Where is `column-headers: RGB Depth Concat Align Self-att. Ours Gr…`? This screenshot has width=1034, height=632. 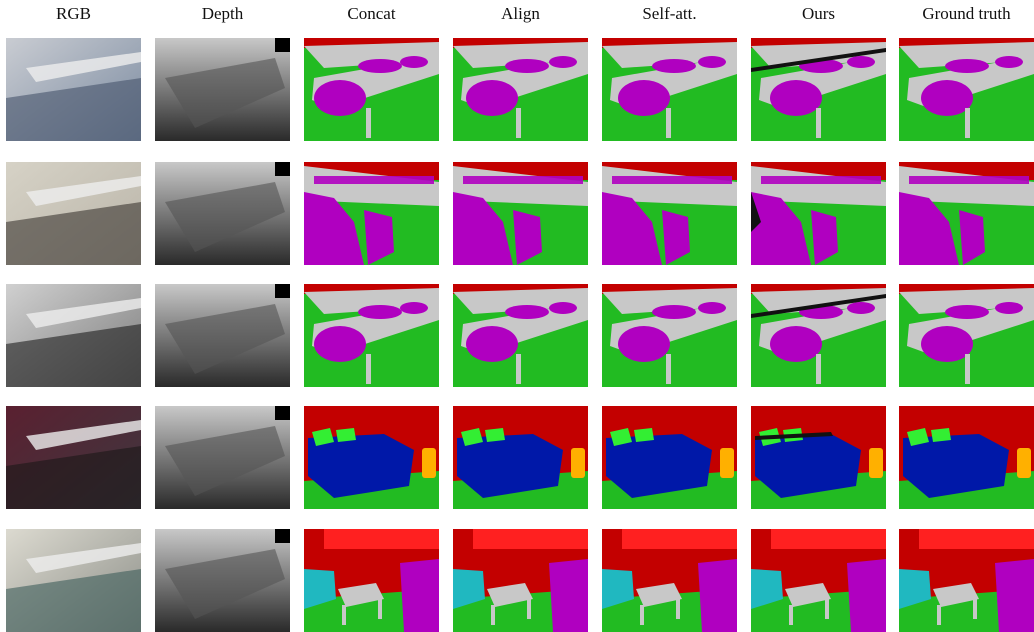
column-headers: RGB Depth Concat Align Self-att. Ours Gr… is located at coordinates (517, 19).